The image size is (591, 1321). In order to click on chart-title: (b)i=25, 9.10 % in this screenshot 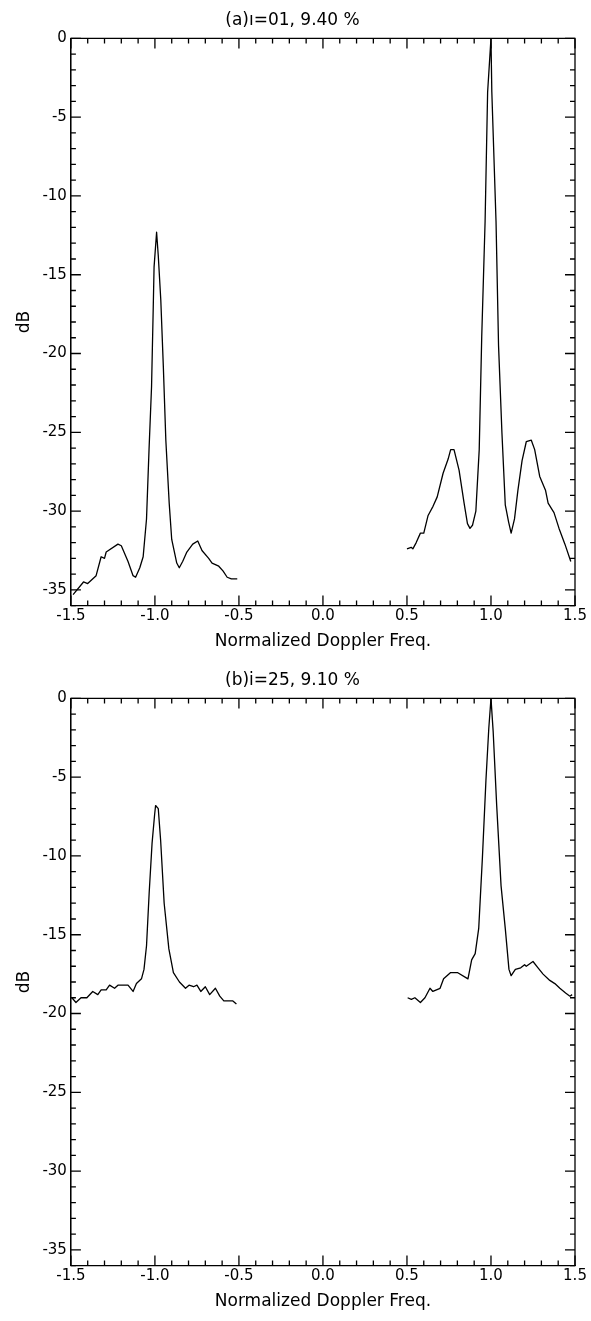, I will do `click(292, 678)`.